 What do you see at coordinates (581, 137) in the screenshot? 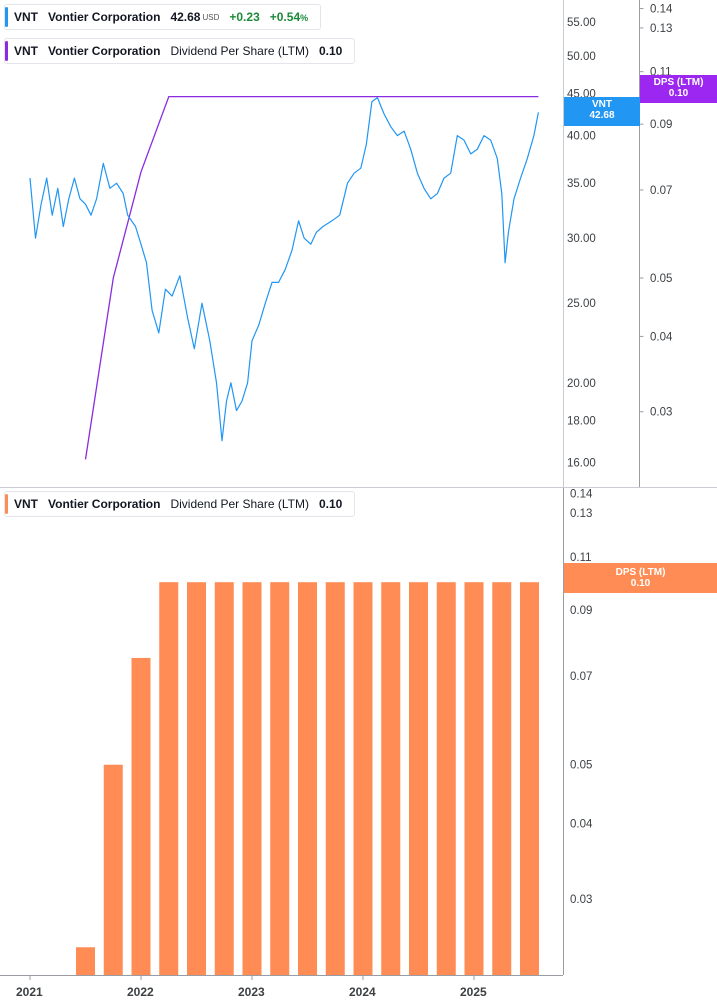
I see `price-axis-tick-label: 40.00` at bounding box center [581, 137].